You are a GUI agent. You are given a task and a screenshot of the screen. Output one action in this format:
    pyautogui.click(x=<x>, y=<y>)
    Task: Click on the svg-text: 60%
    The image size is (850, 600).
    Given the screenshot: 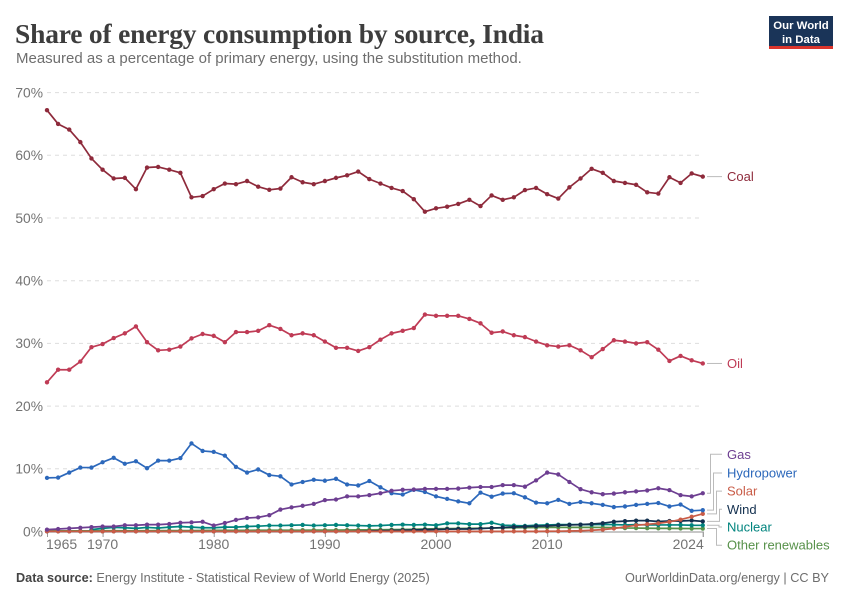 What is the action you would take?
    pyautogui.click(x=29, y=155)
    